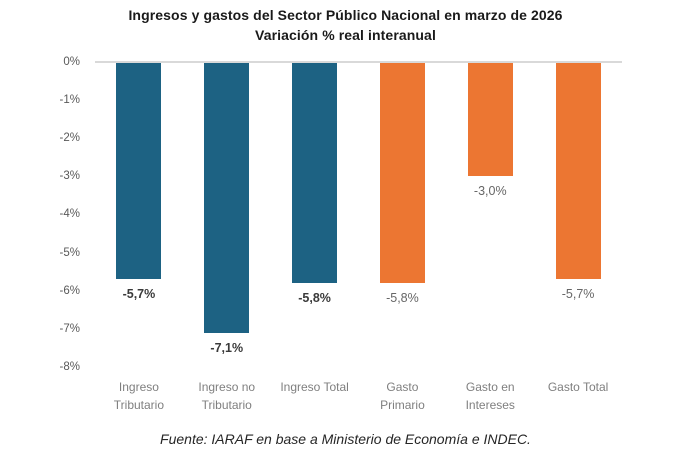  Describe the element at coordinates (69, 100) in the screenshot. I see `y-tick-label: -1%` at that location.